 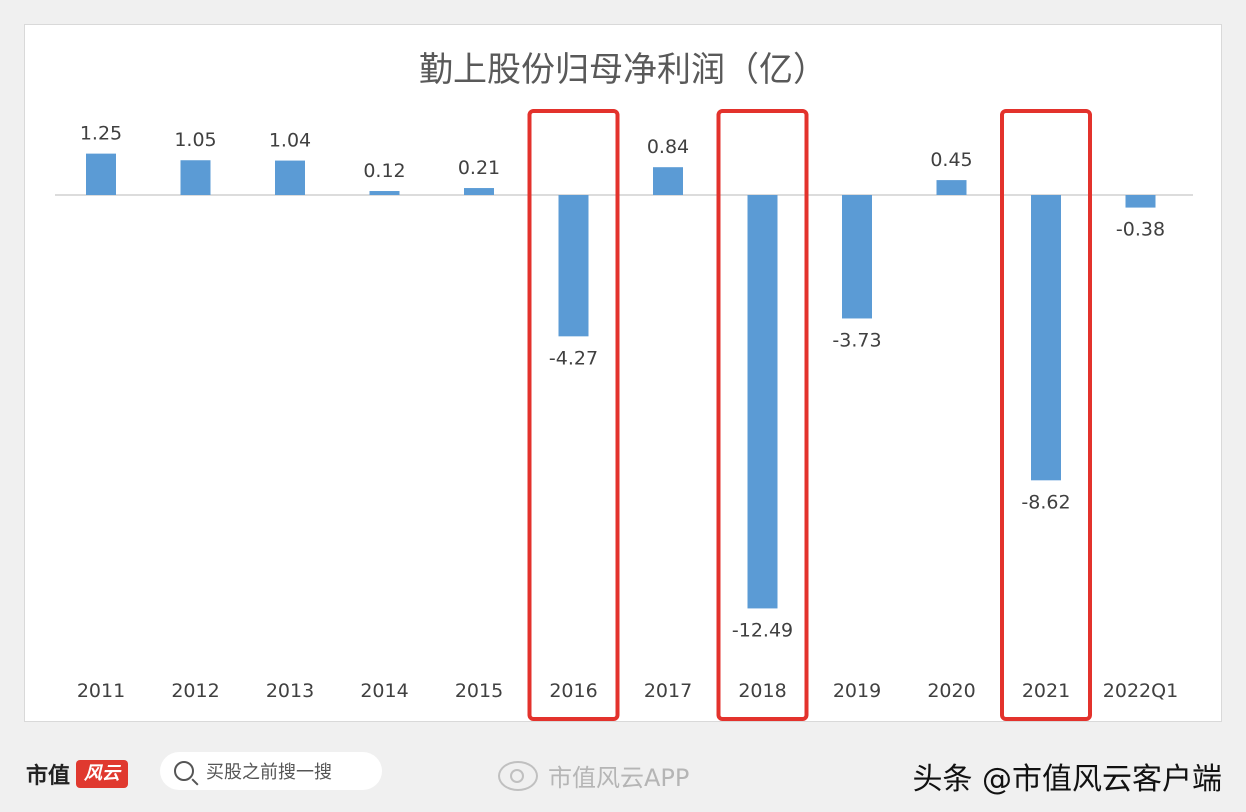 What do you see at coordinates (184, 771) in the screenshot?
I see `search-icon` at bounding box center [184, 771].